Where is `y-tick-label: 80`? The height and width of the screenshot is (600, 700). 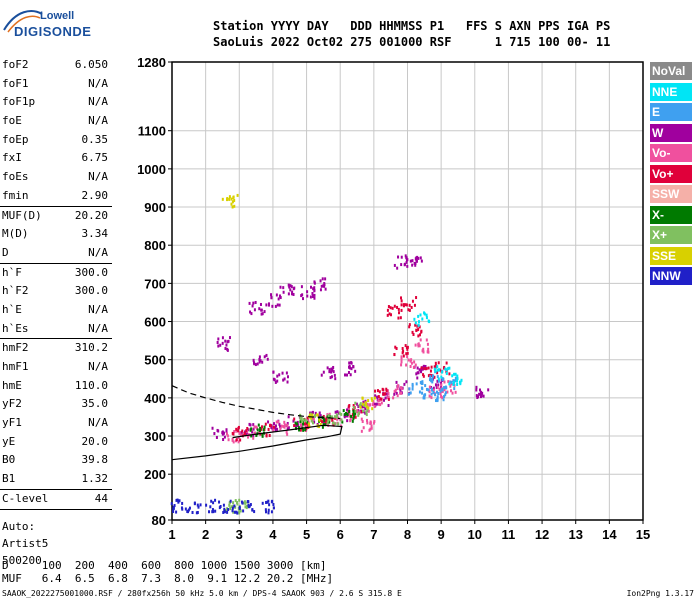 y-tick-label: 80 is located at coordinates (159, 520).